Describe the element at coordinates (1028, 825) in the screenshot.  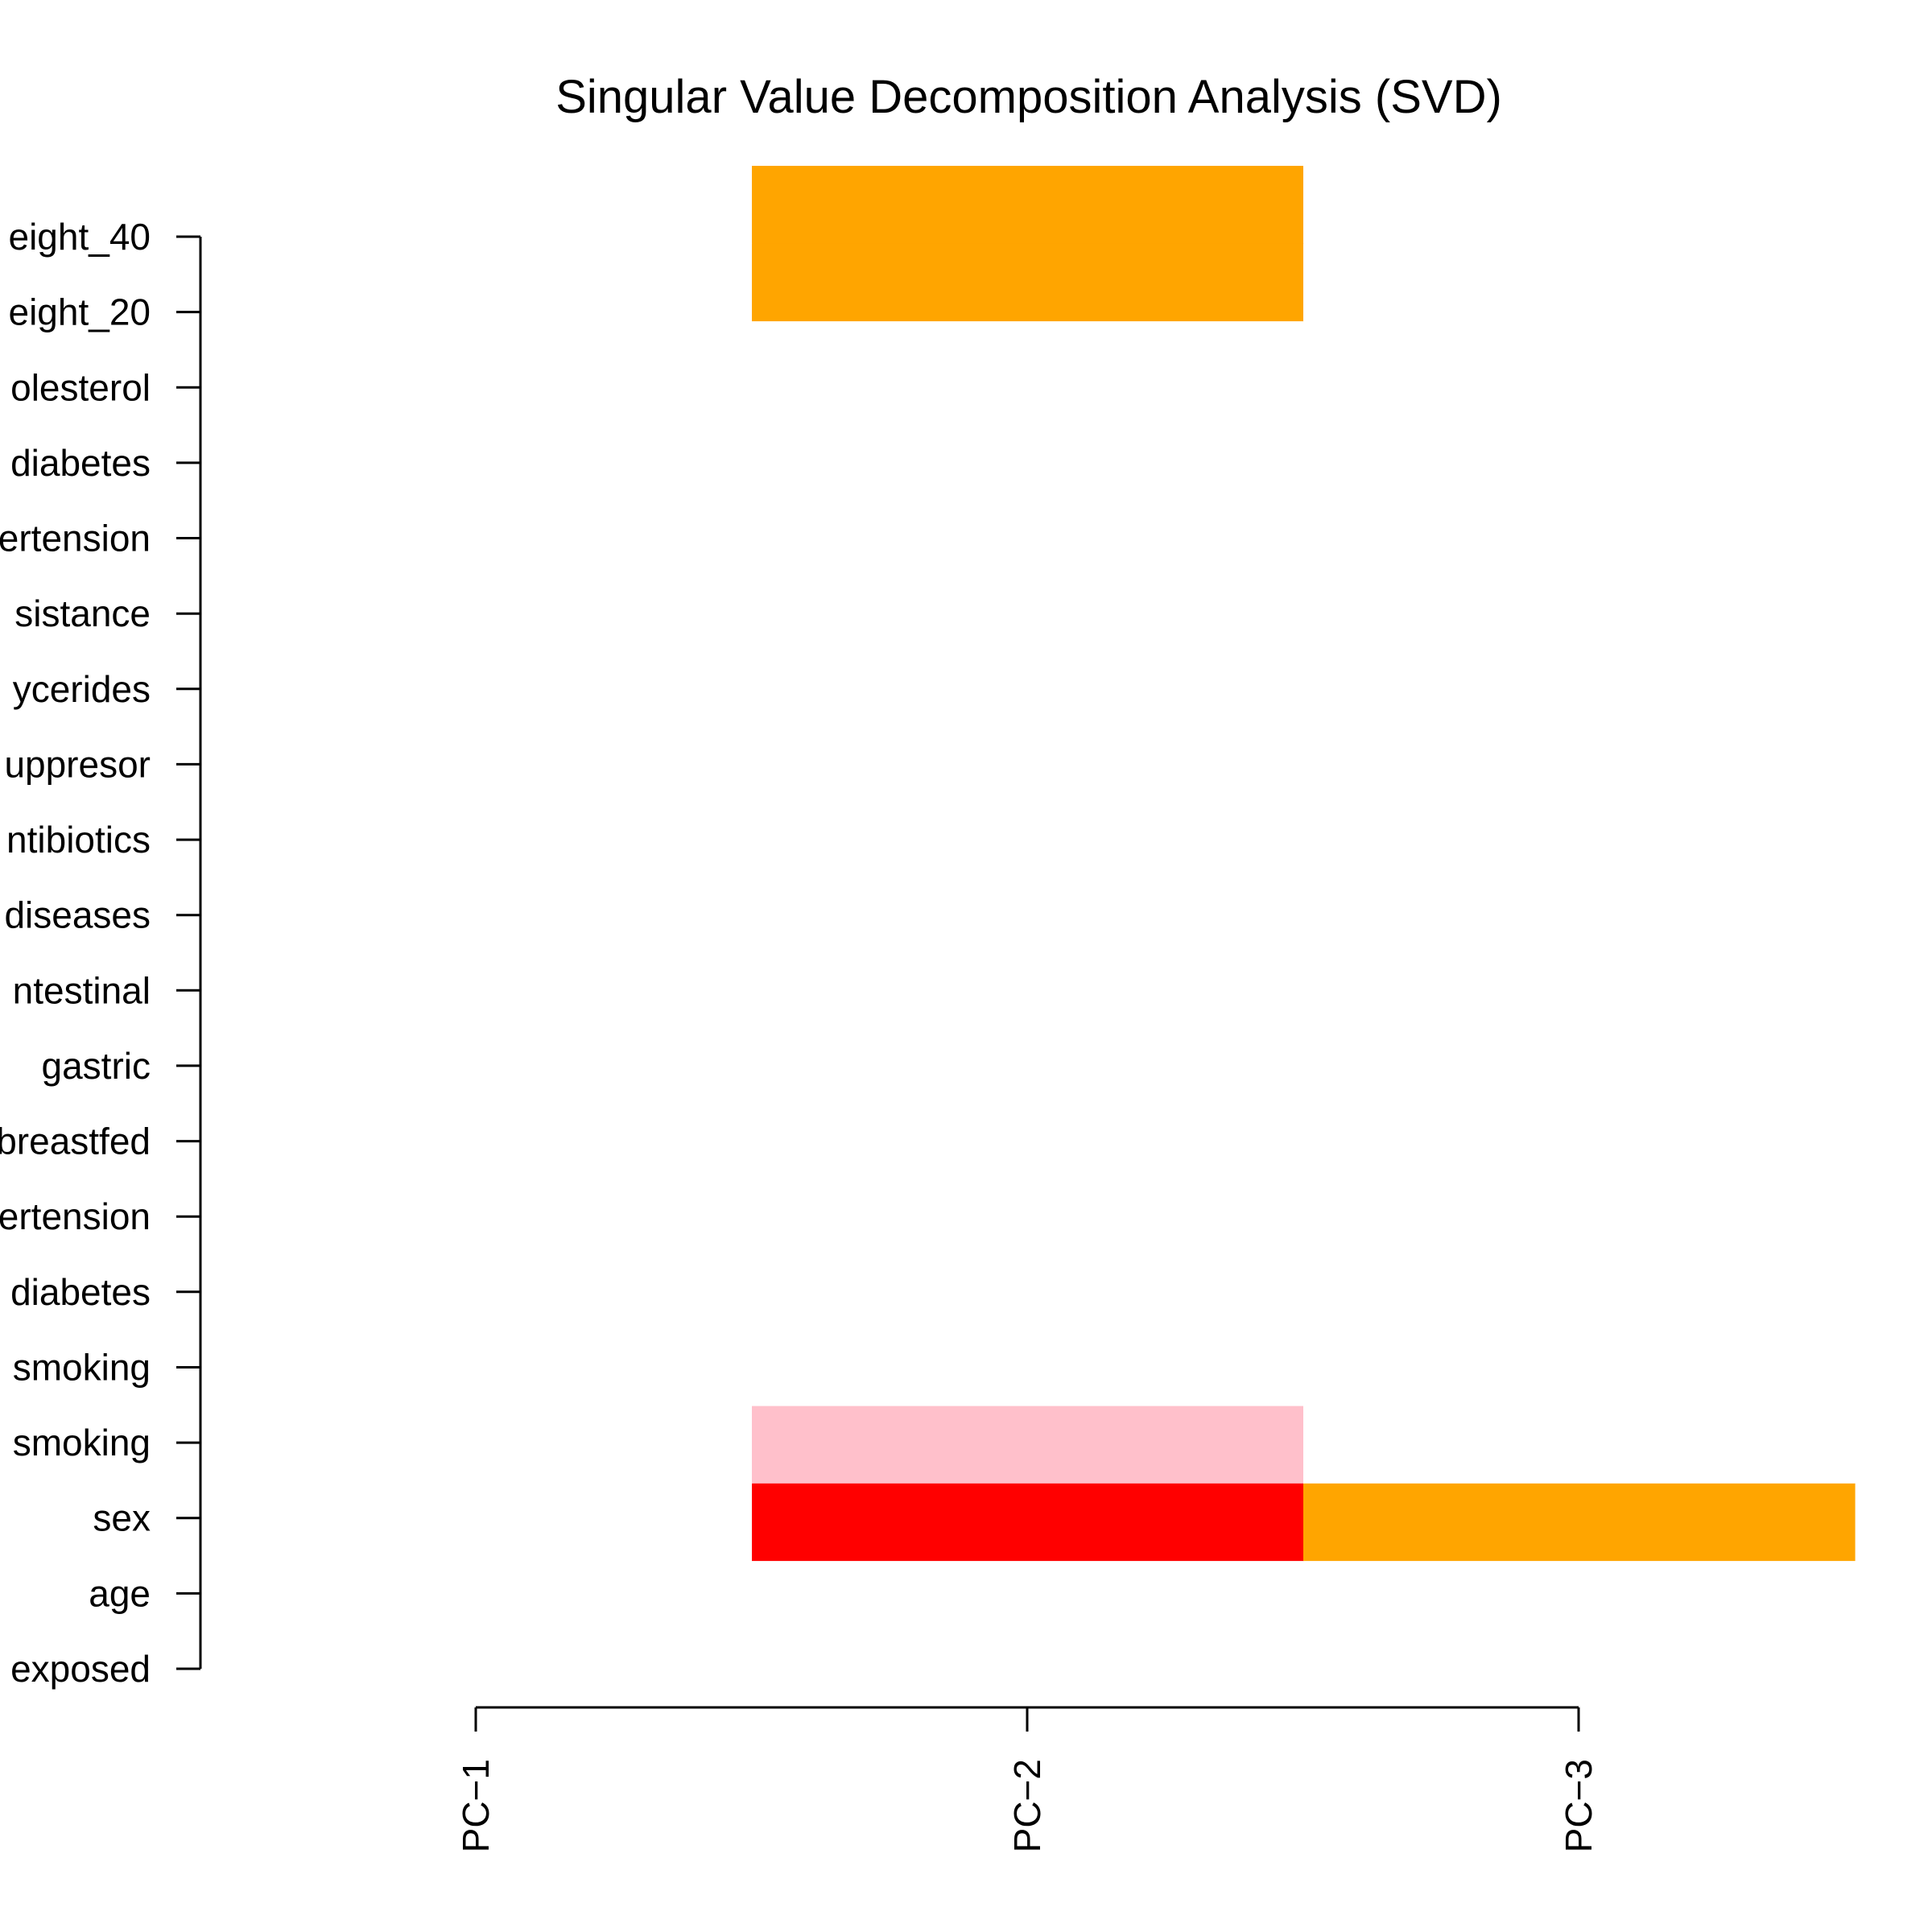
I see `heatmap-cell-r11-c1` at that location.